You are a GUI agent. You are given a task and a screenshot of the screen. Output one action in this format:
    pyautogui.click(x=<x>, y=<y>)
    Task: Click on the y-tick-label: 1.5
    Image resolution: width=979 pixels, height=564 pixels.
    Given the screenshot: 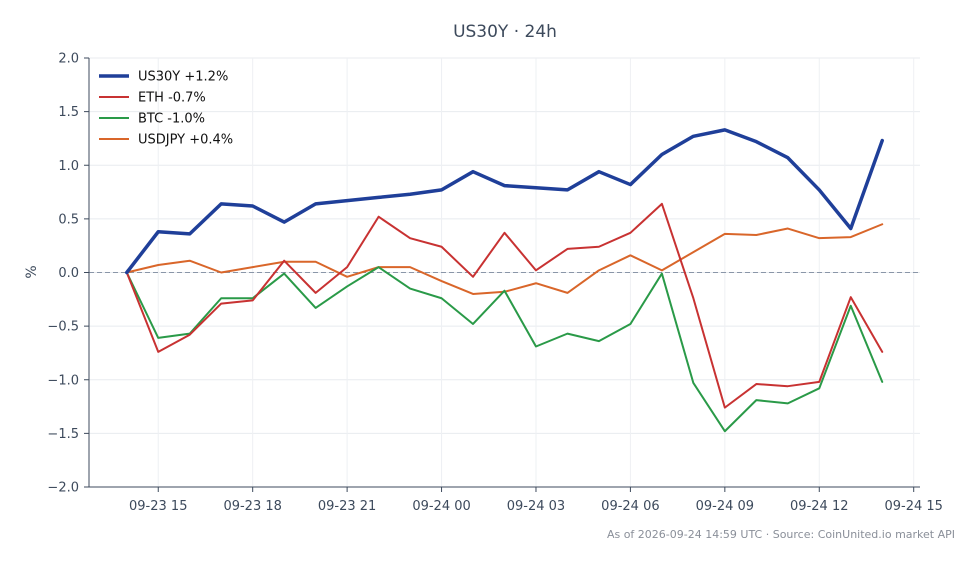 What is the action you would take?
    pyautogui.click(x=68, y=112)
    